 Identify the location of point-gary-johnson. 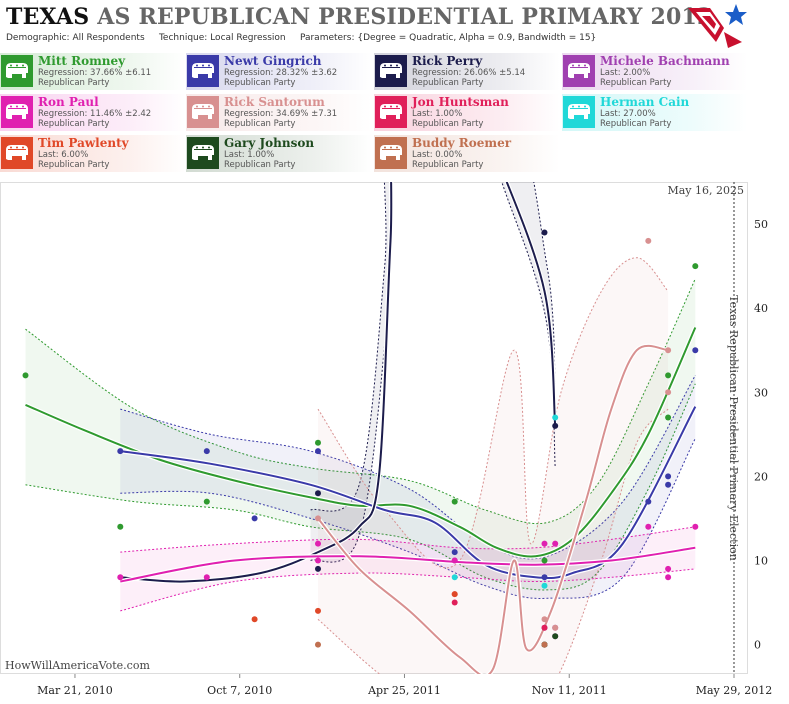
(555, 636).